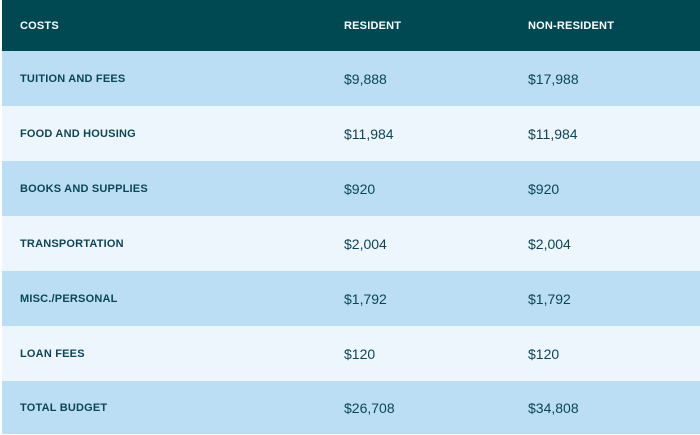 The width and height of the screenshot is (700, 435). Describe the element at coordinates (544, 188) in the screenshot. I see `non-resident-cost: $920` at that location.